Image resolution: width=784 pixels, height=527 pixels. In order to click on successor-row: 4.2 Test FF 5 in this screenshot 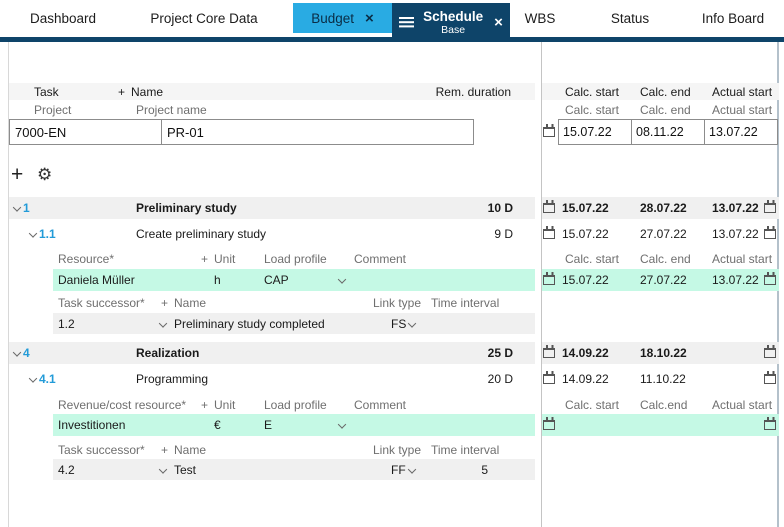, I will do `click(394, 469)`.